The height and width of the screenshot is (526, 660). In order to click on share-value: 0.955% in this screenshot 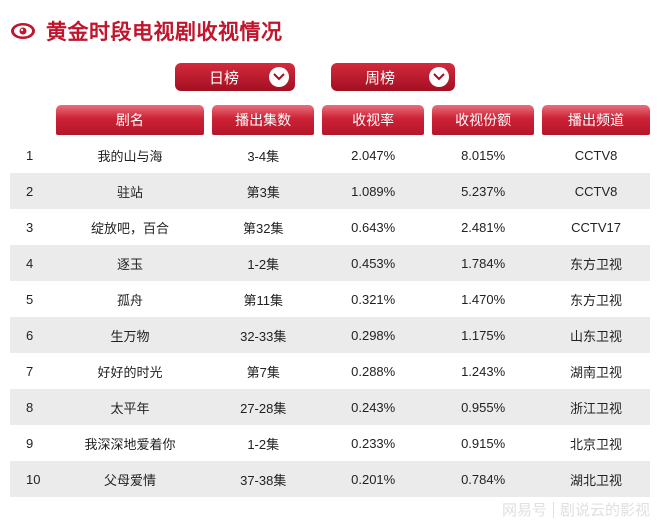, I will do `click(483, 407)`.